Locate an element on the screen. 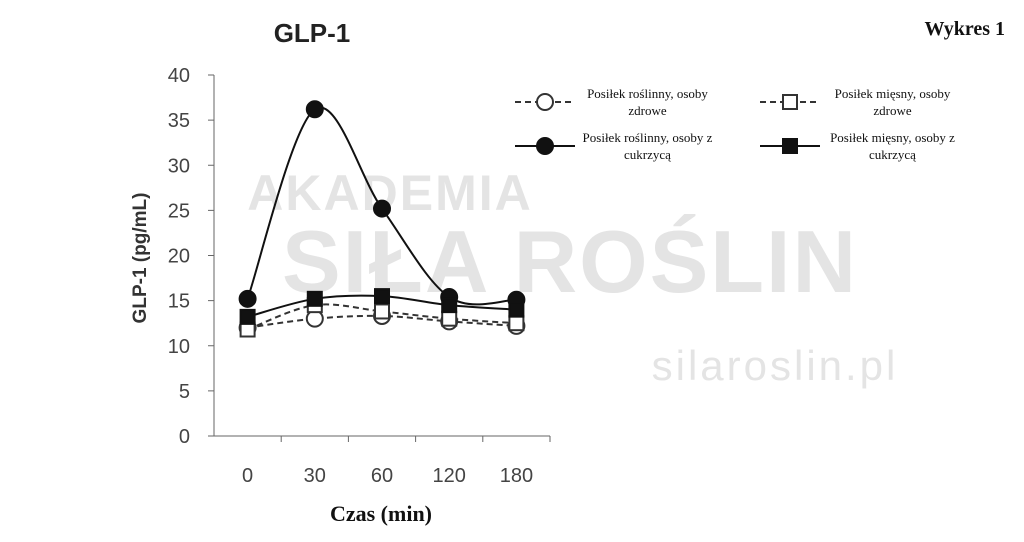 Image resolution: width=1024 pixels, height=542 pixels. x-tick-label: 30 is located at coordinates (315, 476).